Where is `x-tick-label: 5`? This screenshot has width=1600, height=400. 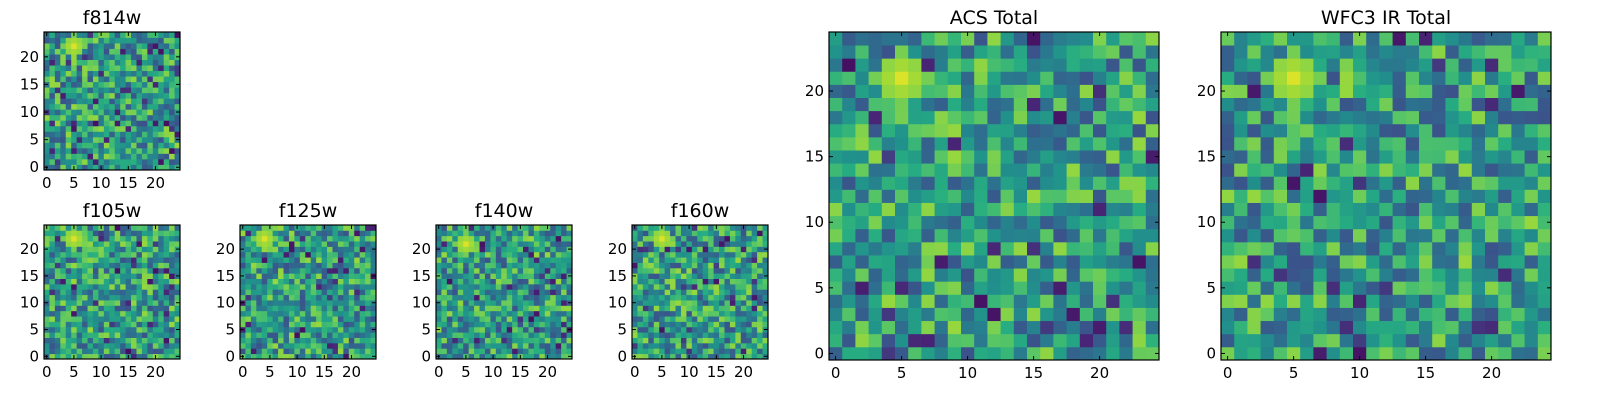
x-tick-label: 5 is located at coordinates (270, 372).